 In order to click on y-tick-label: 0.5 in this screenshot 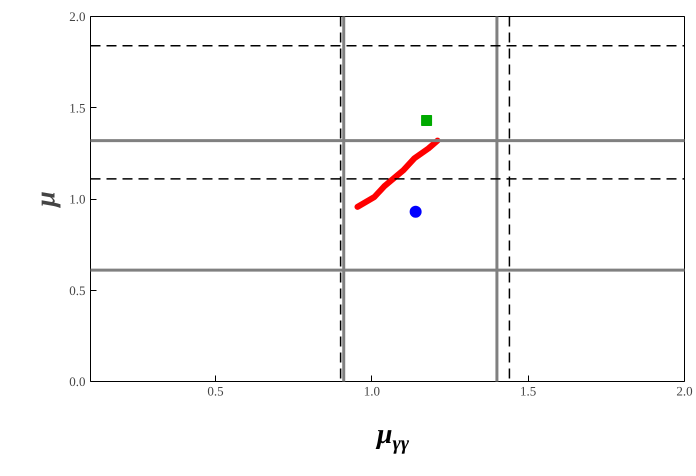, I will do `click(77, 290)`.